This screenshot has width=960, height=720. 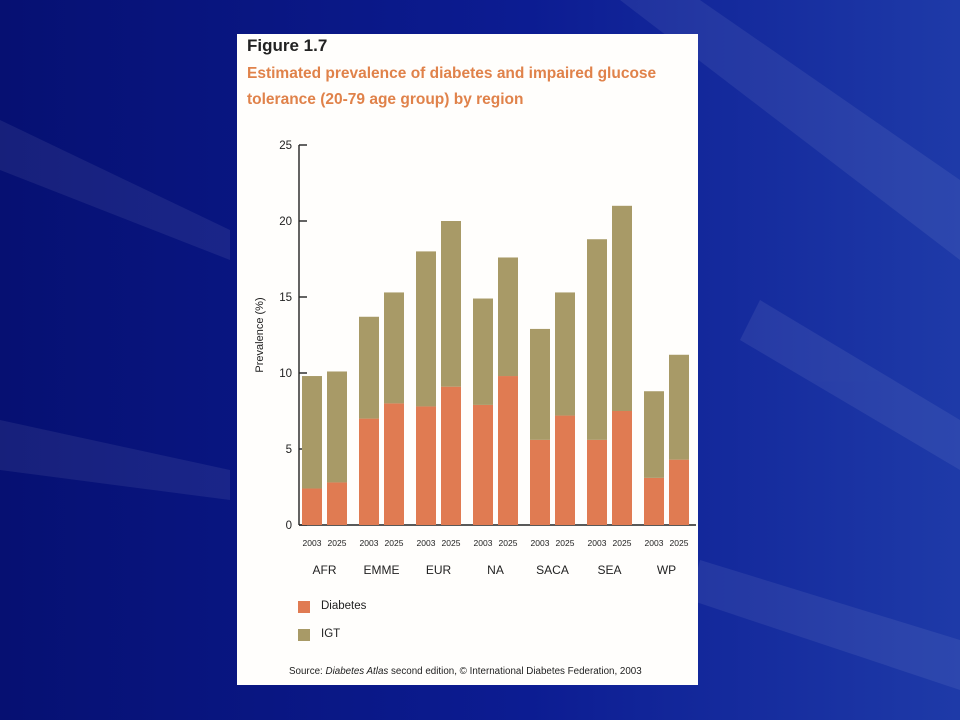 I want to click on legend-swatch-diabetes, so click(x=304, y=607).